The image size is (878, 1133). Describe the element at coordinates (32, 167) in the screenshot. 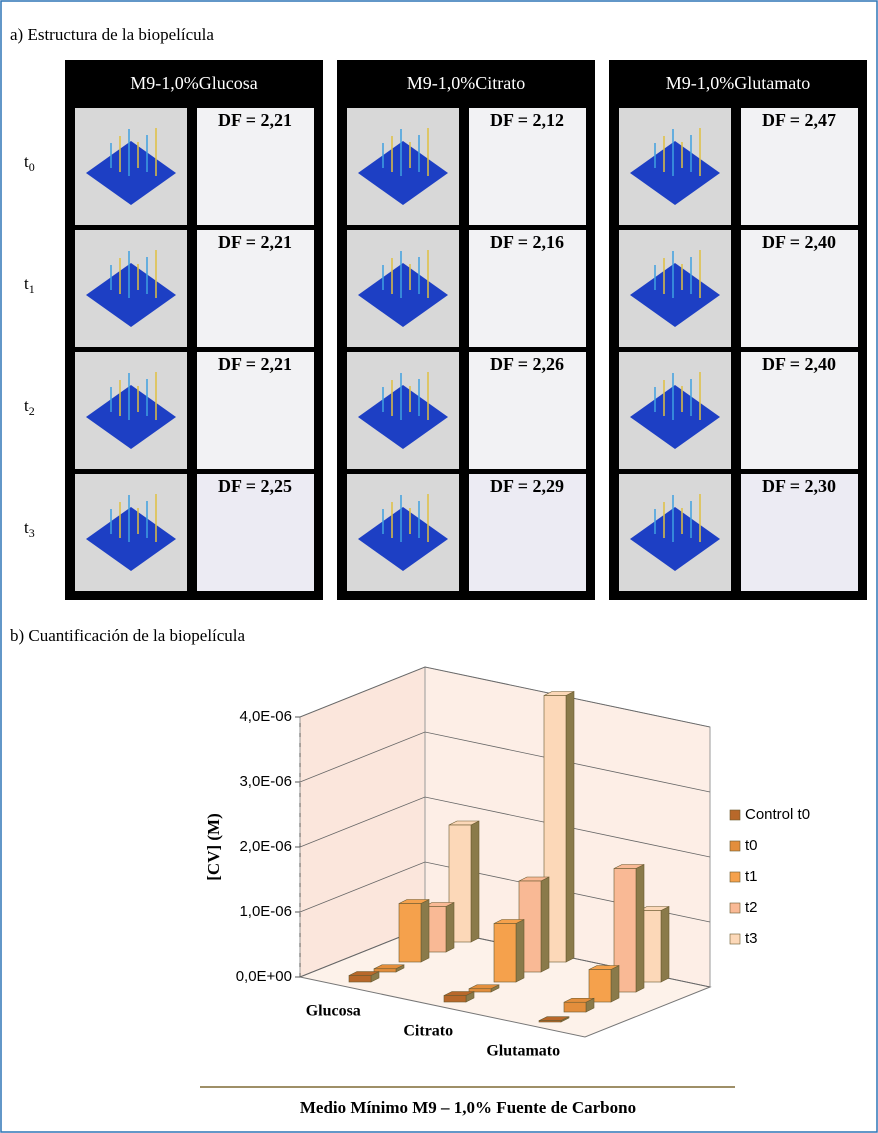

I see `row-label-sub: 0` at that location.